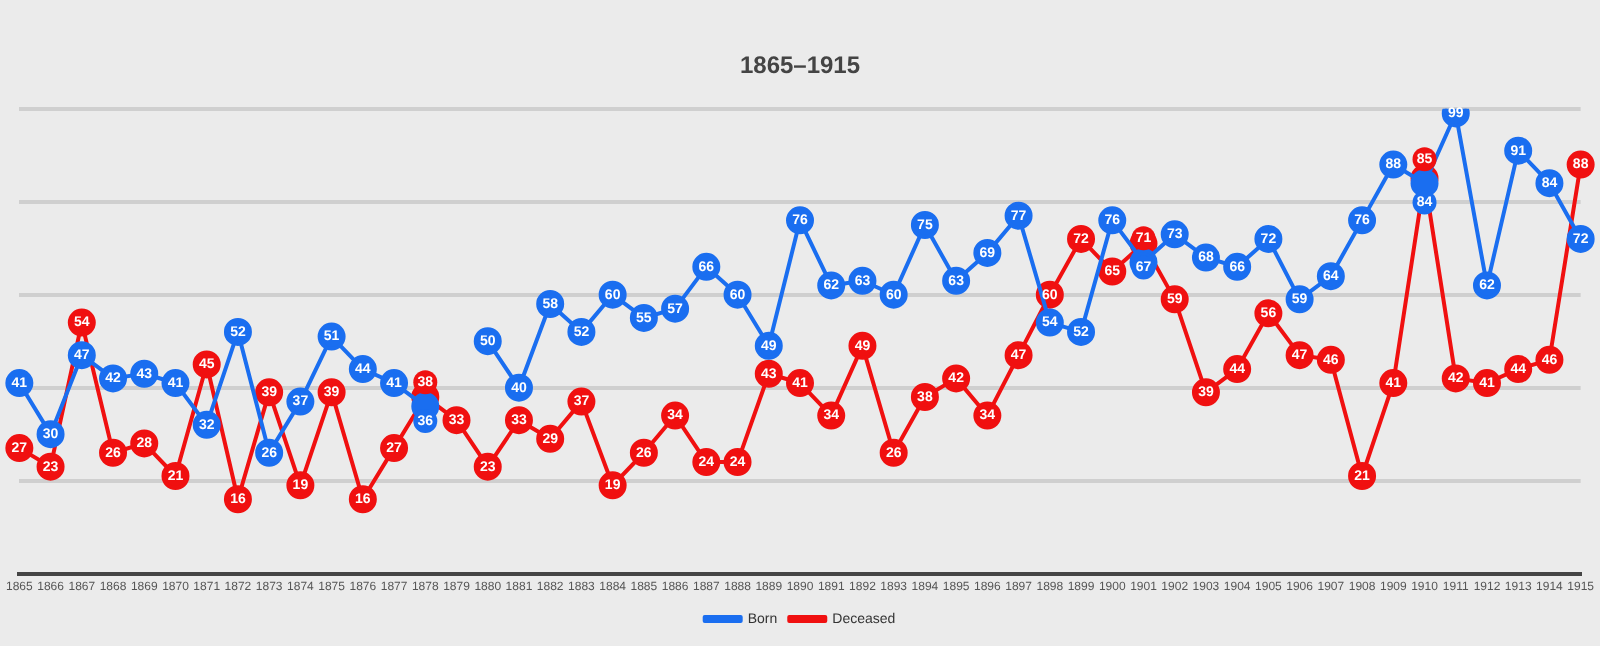 This screenshot has height=646, width=1600. What do you see at coordinates (800, 65) in the screenshot?
I see `chart-title: 1865–1915` at bounding box center [800, 65].